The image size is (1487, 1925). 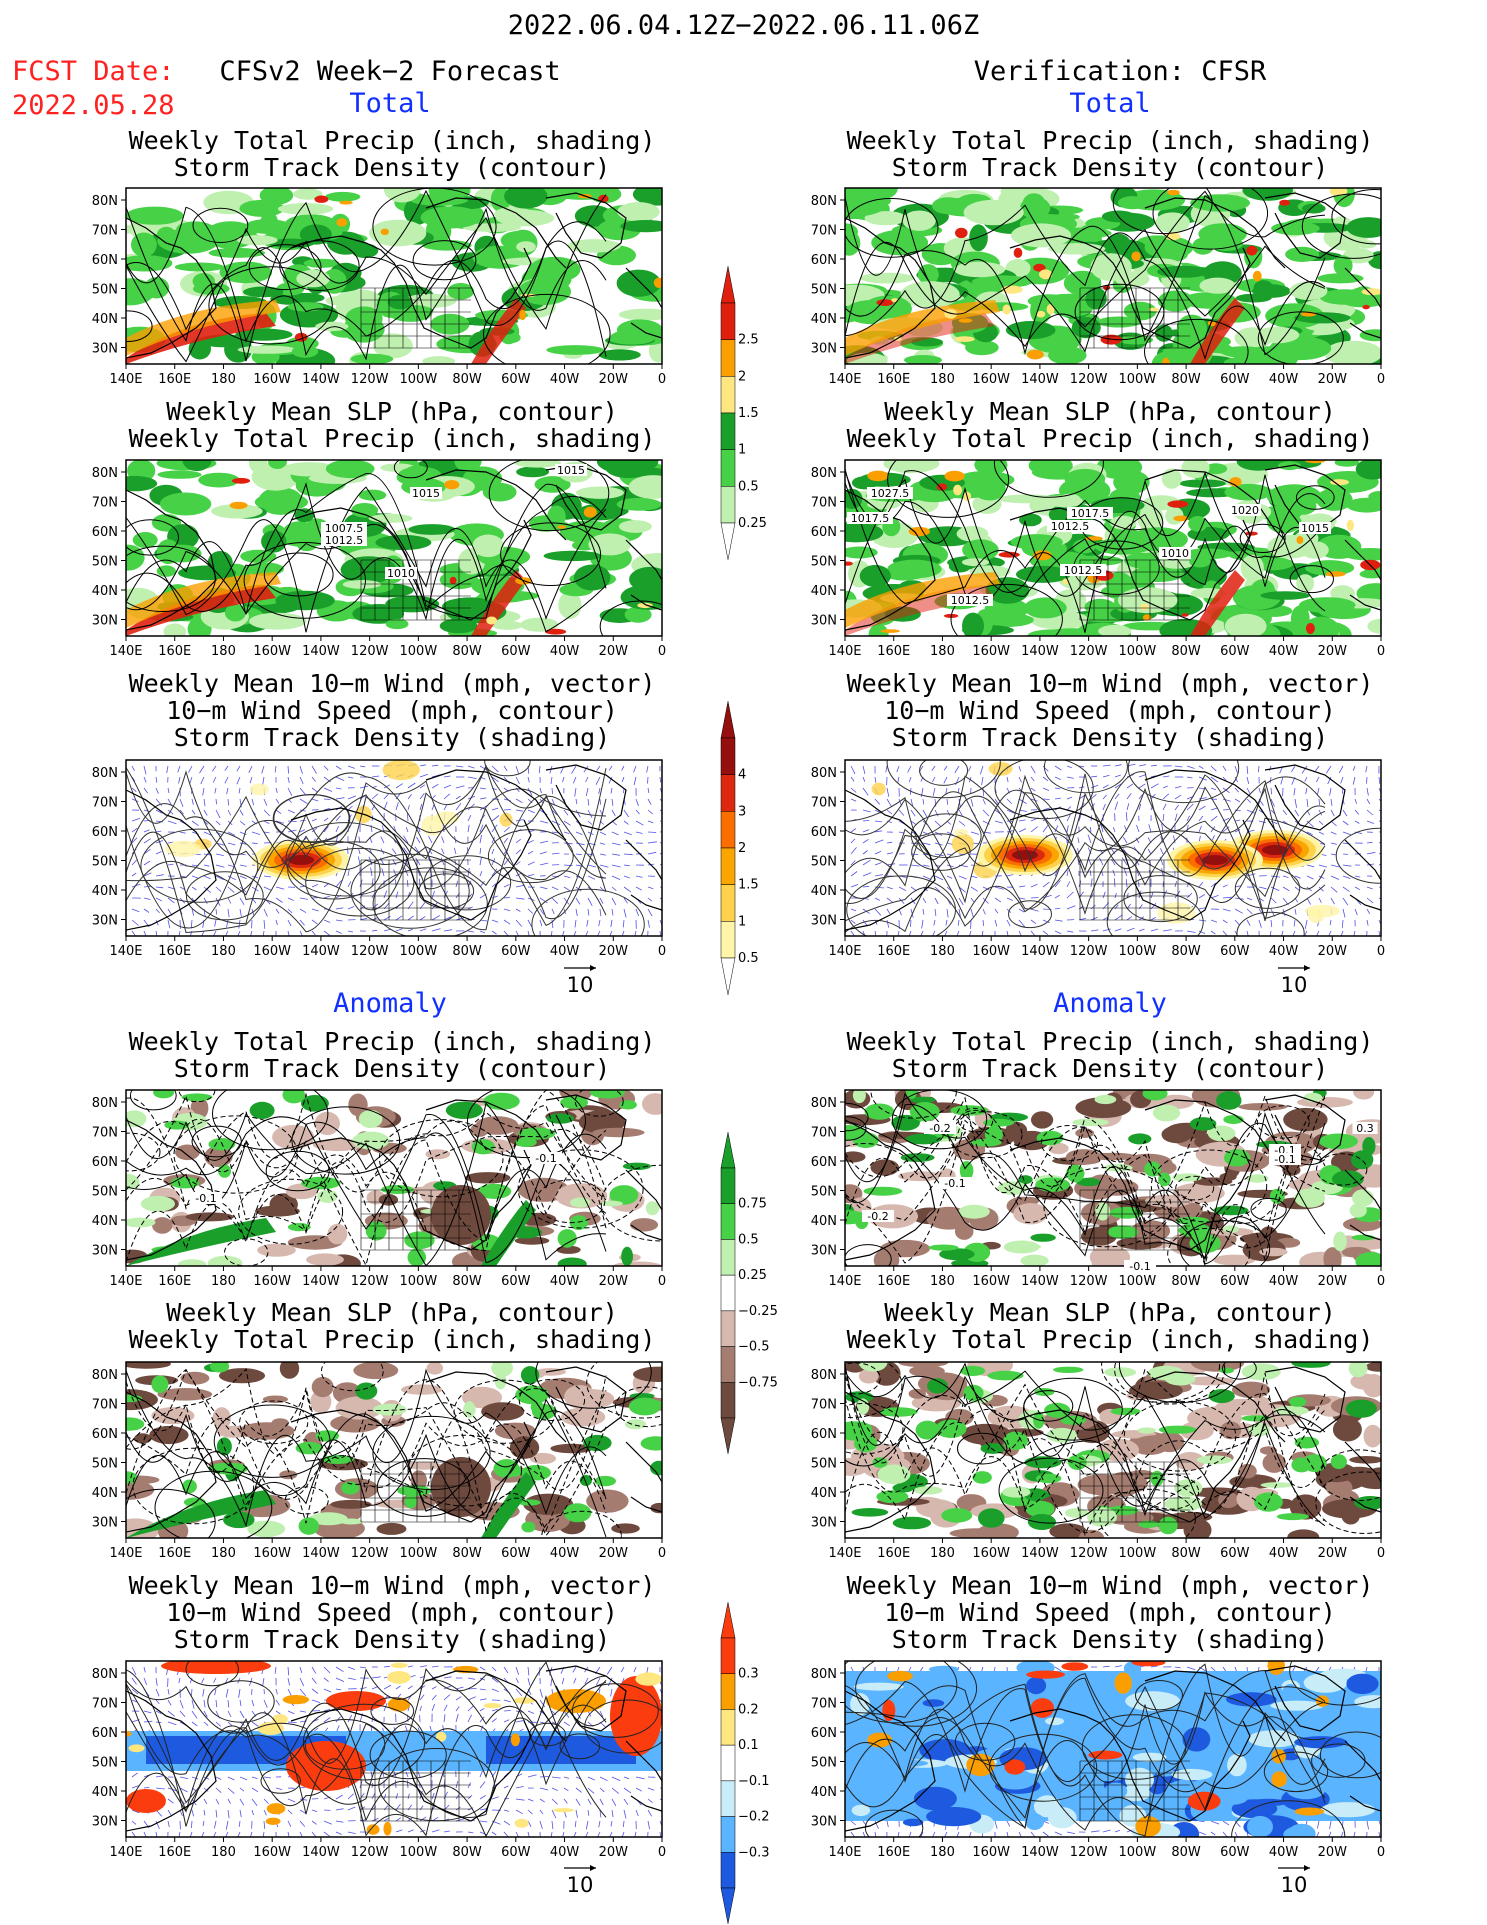 What do you see at coordinates (1284, 1553) in the screenshot?
I see `lon-label: 40W` at bounding box center [1284, 1553].